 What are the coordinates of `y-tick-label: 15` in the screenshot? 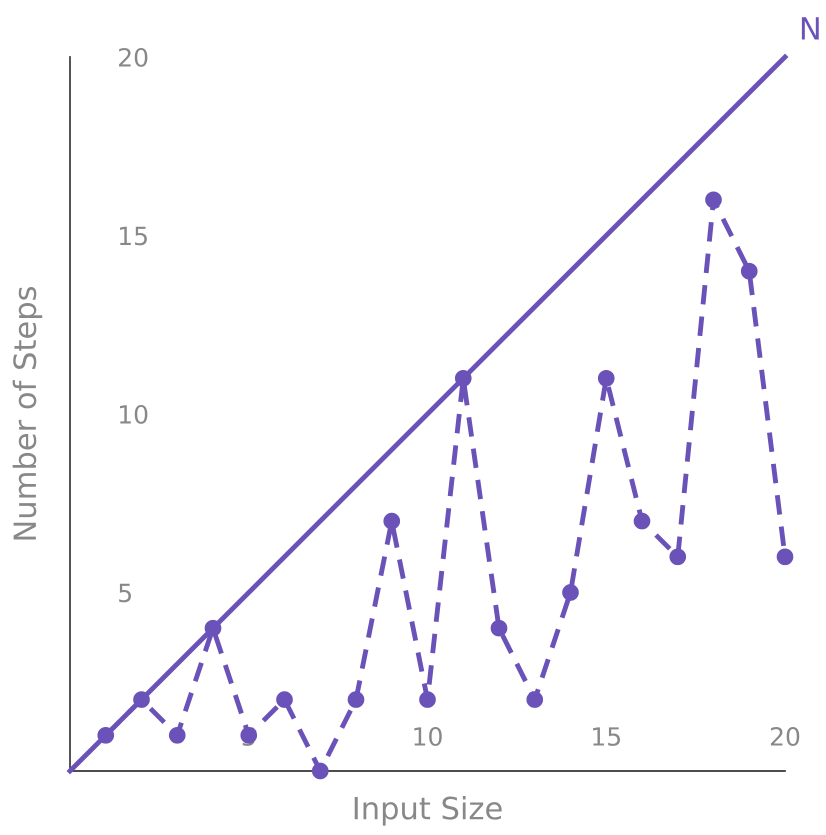 It's located at (133, 236).